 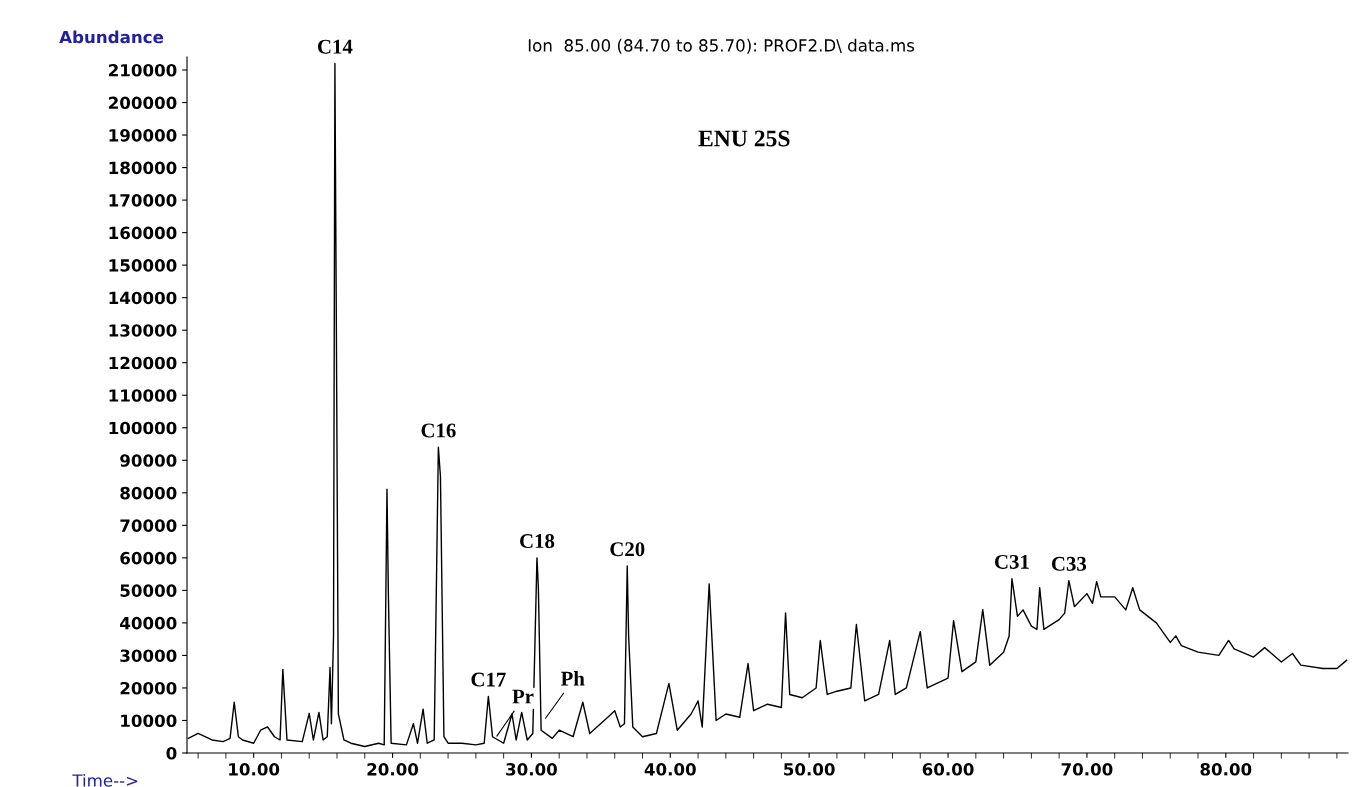 What do you see at coordinates (171, 753) in the screenshot?
I see `y-tick-label: 0` at bounding box center [171, 753].